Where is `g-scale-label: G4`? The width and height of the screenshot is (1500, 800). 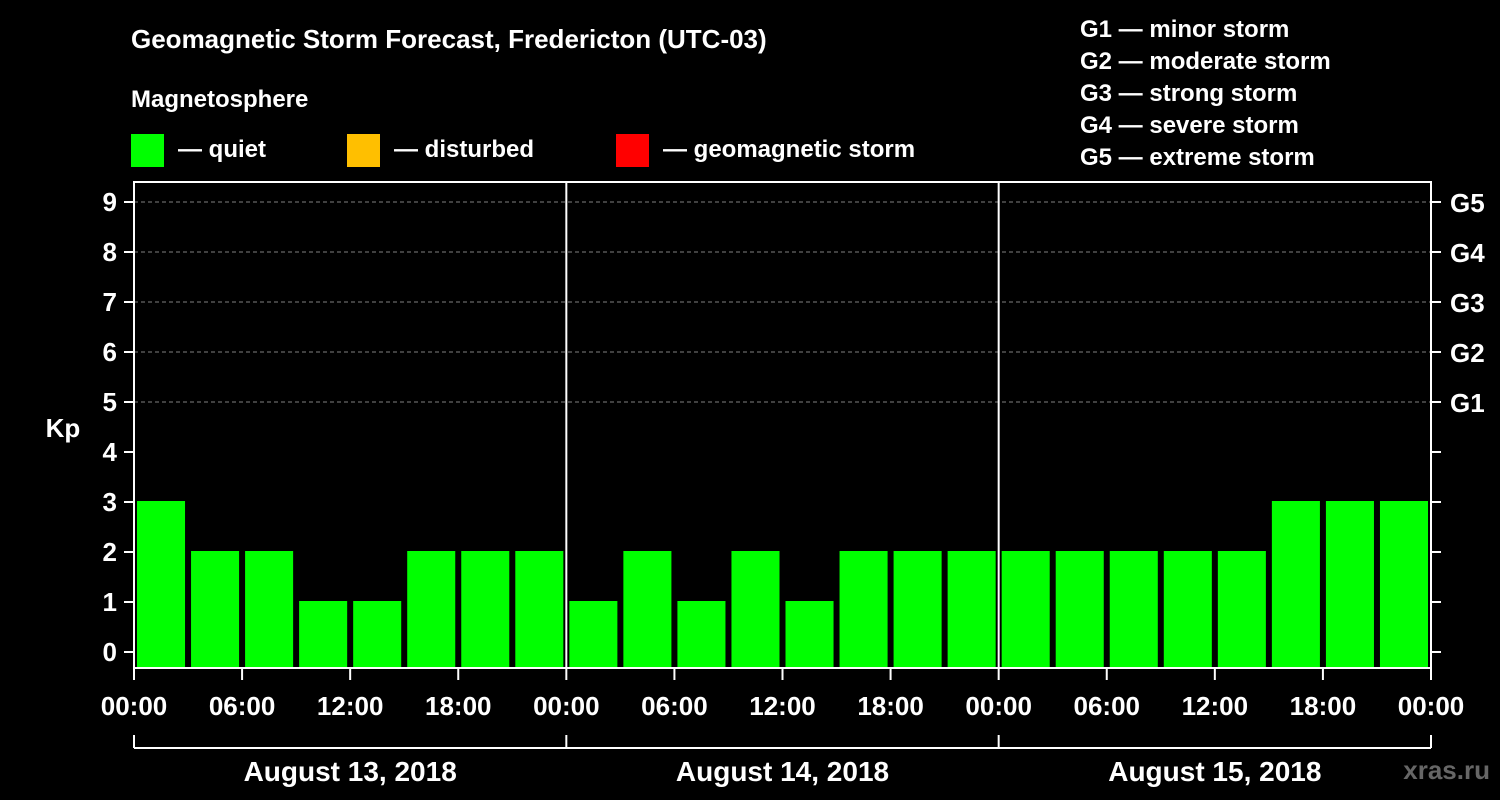 g-scale-label: G4 is located at coordinates (1467, 253).